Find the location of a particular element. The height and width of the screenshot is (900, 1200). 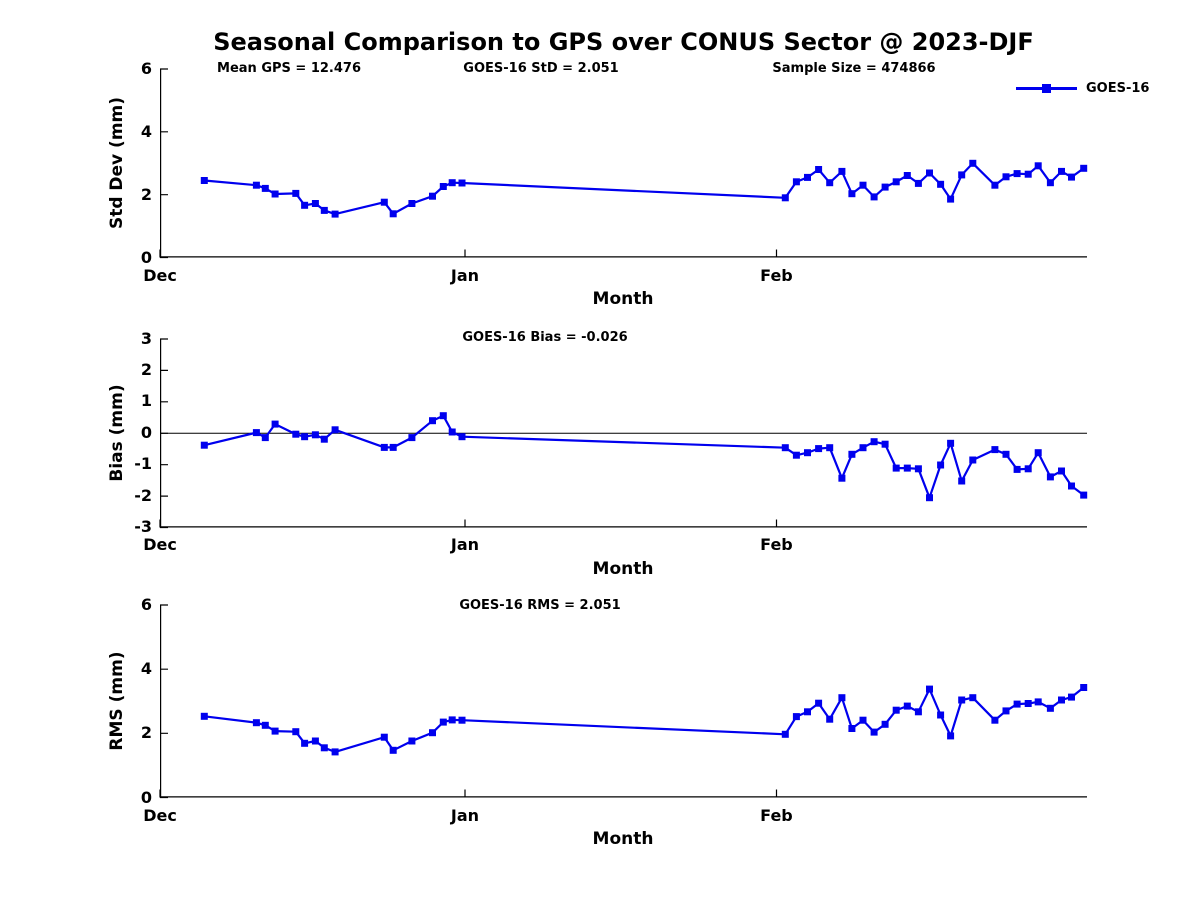

stat-sample-size: Sample Size = 474866 is located at coordinates (854, 68).